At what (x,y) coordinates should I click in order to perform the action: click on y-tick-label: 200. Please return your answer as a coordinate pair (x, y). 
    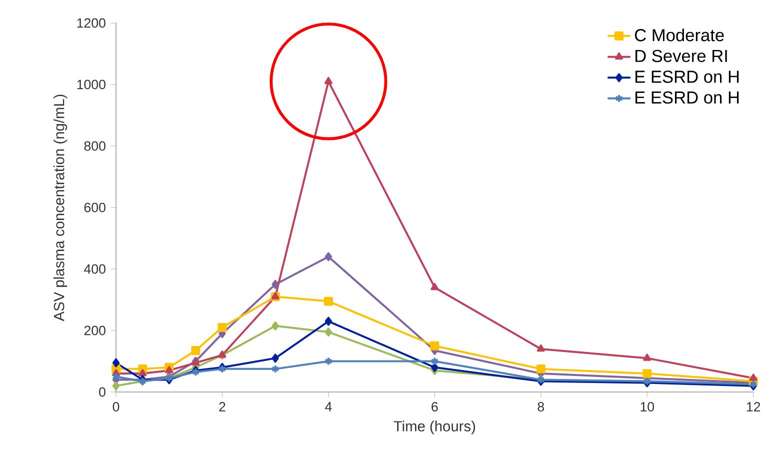
    Looking at the image, I should click on (95, 331).